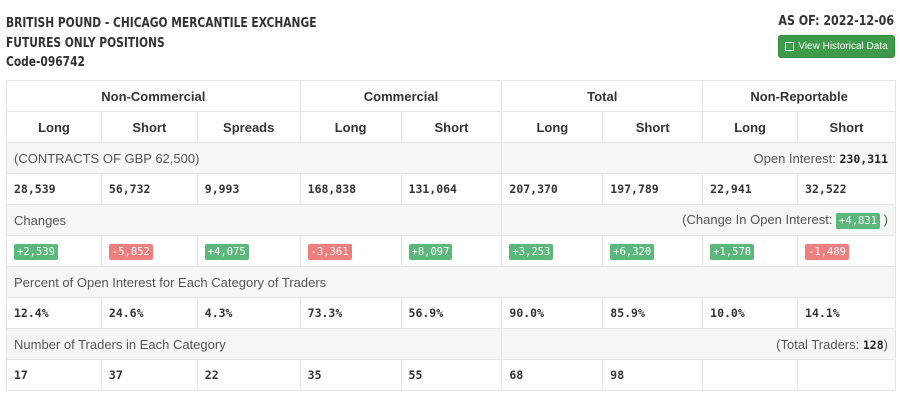  What do you see at coordinates (757, 219) in the screenshot?
I see `coi-label: (Change In Open Interest:` at bounding box center [757, 219].